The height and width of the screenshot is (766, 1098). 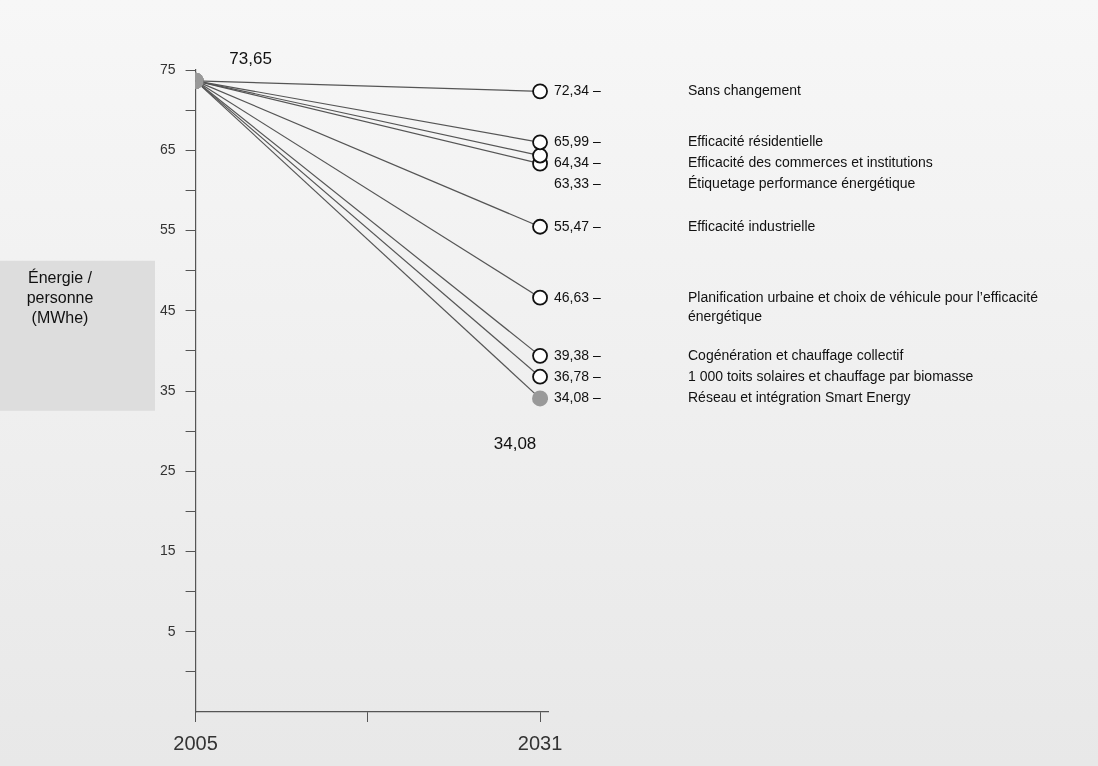 I want to click on y-tick-label: 45, so click(x=167, y=309).